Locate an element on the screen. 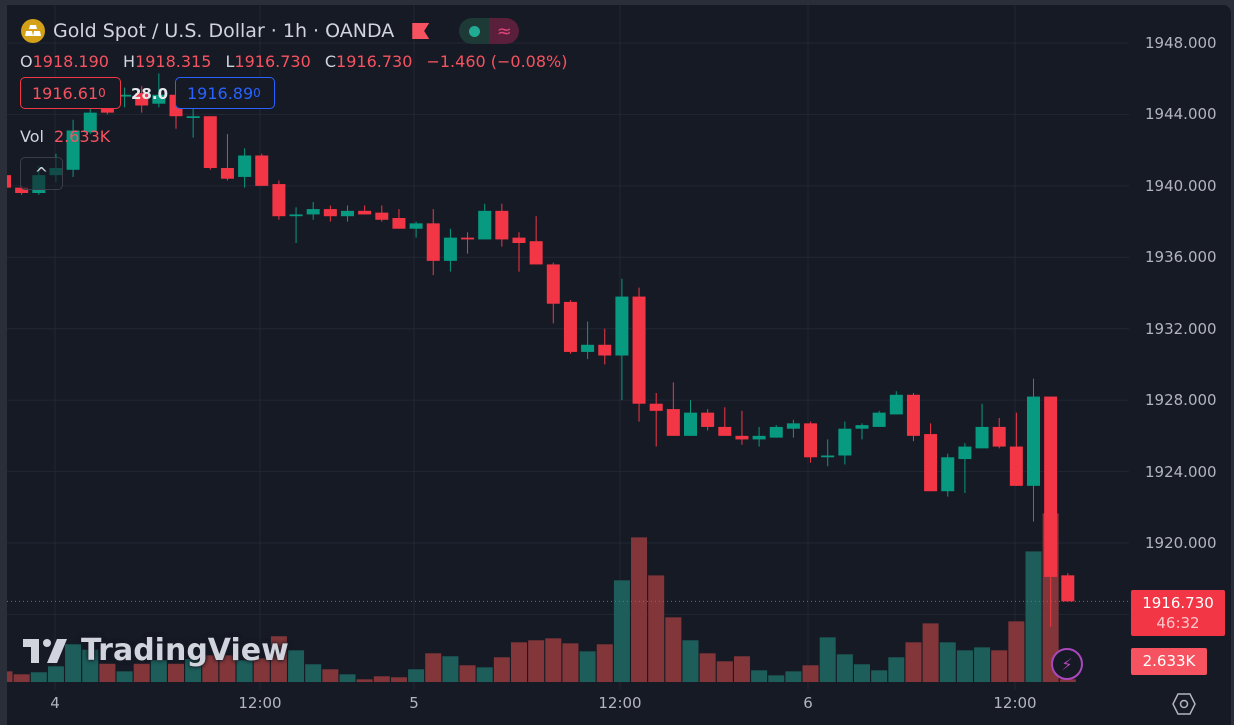 The image size is (1234, 725). time-axis-label: 4 is located at coordinates (55, 703).